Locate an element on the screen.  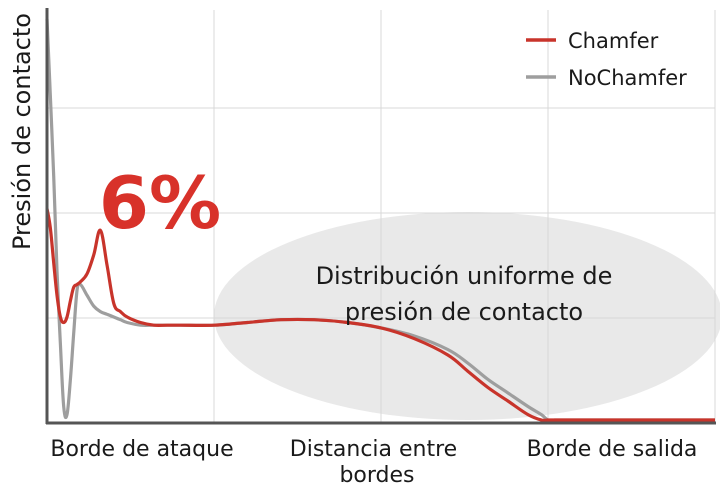
legend-label-chamfer: Chamfer is located at coordinates (613, 41).